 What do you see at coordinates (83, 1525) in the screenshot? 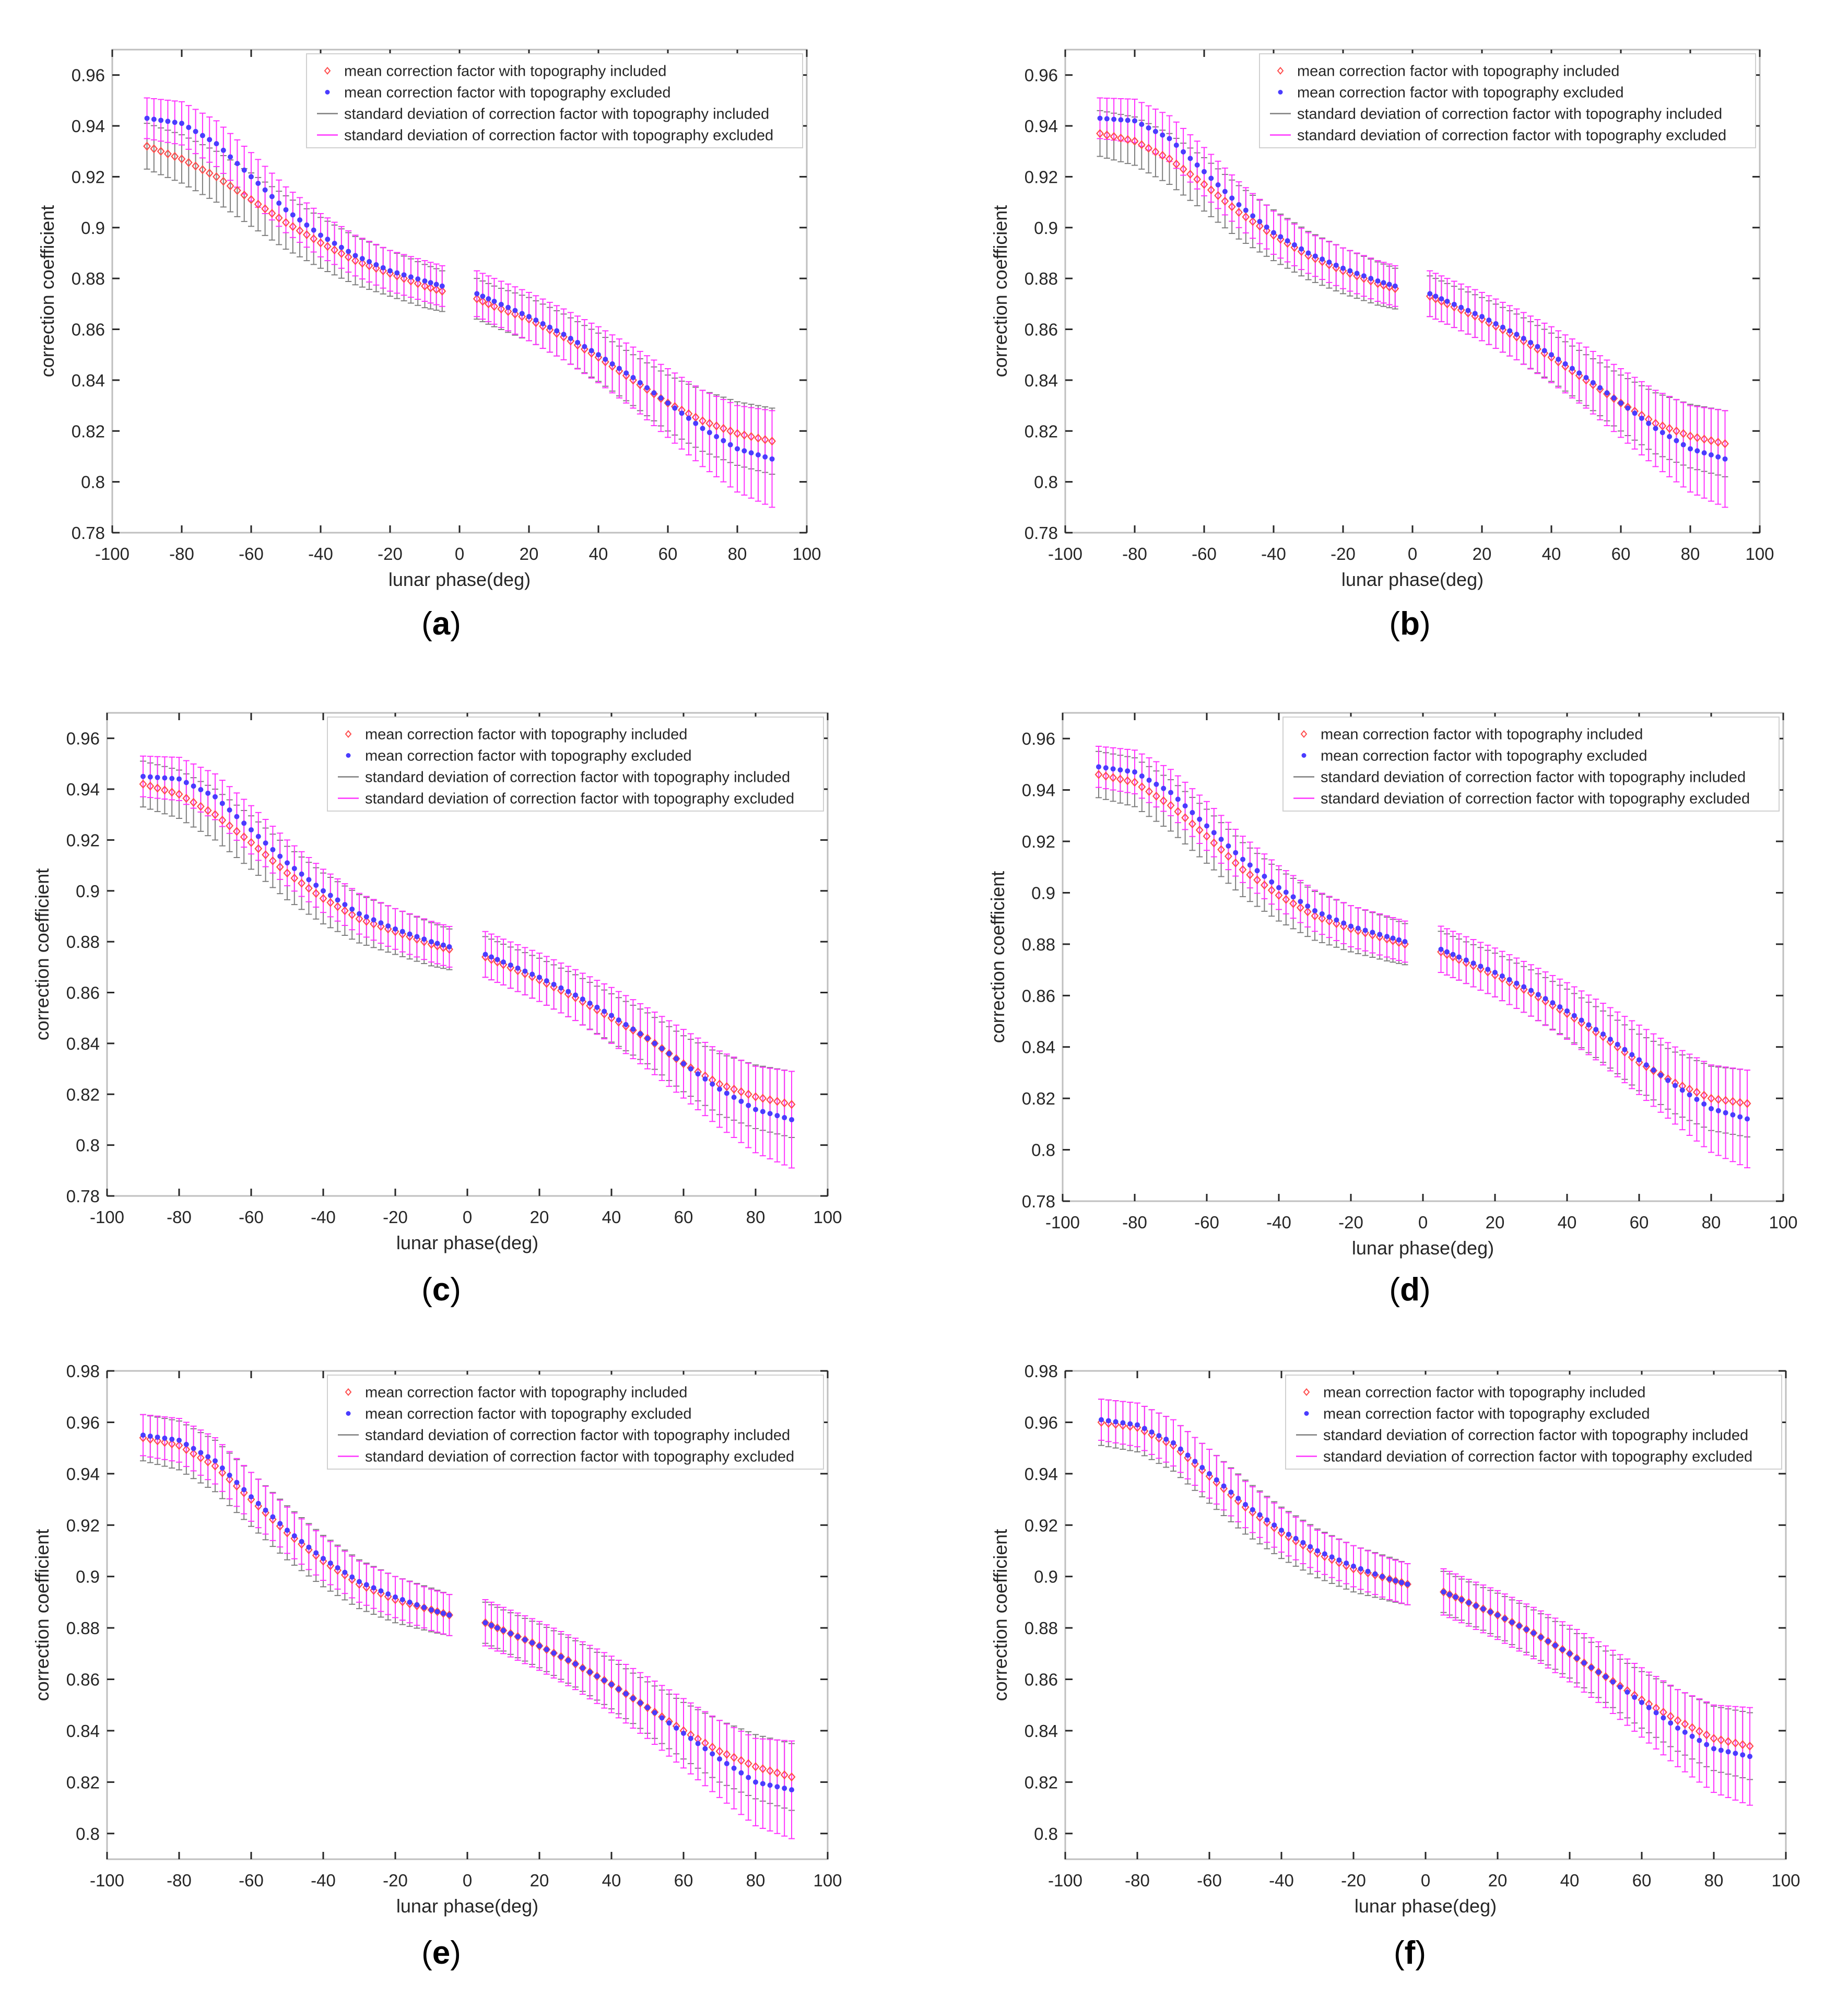
I see `y-tick-label: 0.92` at bounding box center [83, 1525].